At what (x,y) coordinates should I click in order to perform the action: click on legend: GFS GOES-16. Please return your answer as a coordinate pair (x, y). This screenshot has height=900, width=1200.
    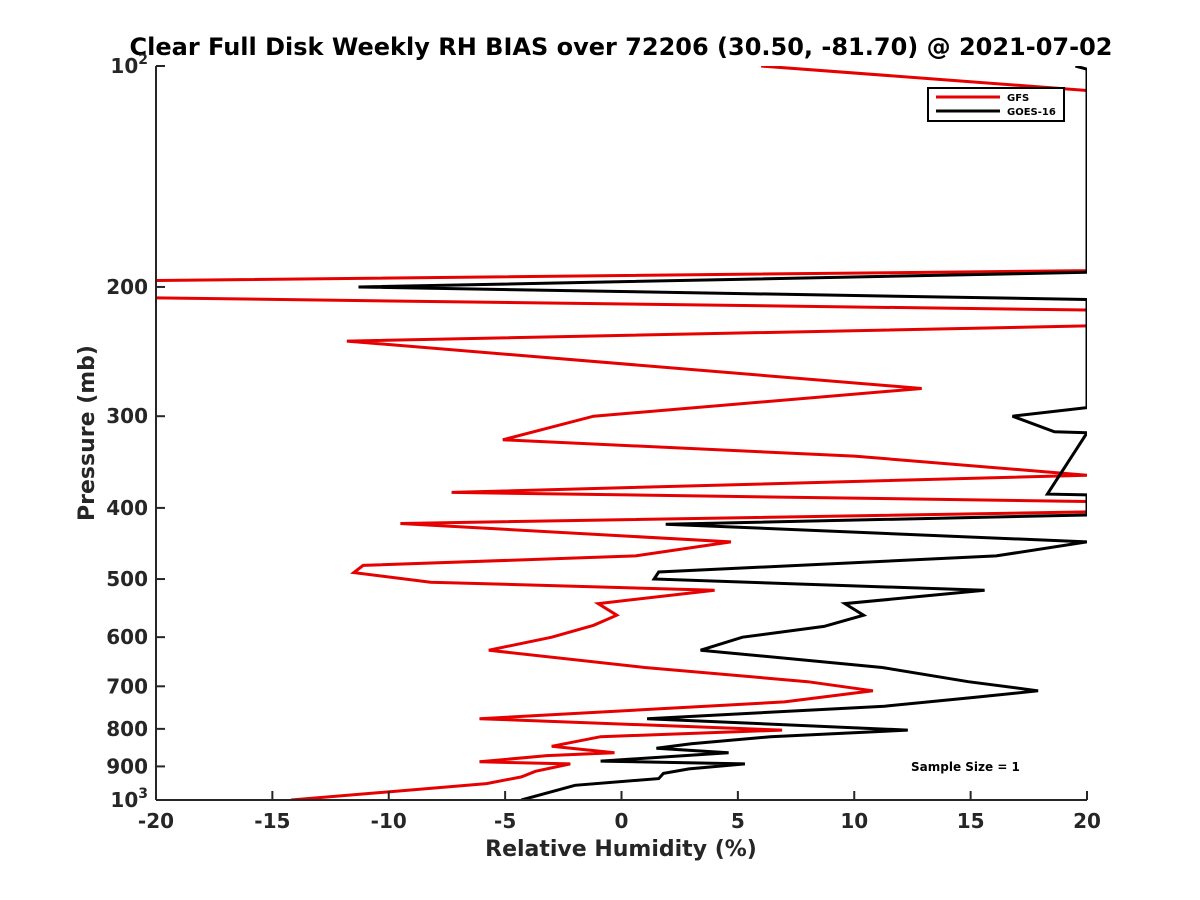
    Looking at the image, I should click on (996, 104).